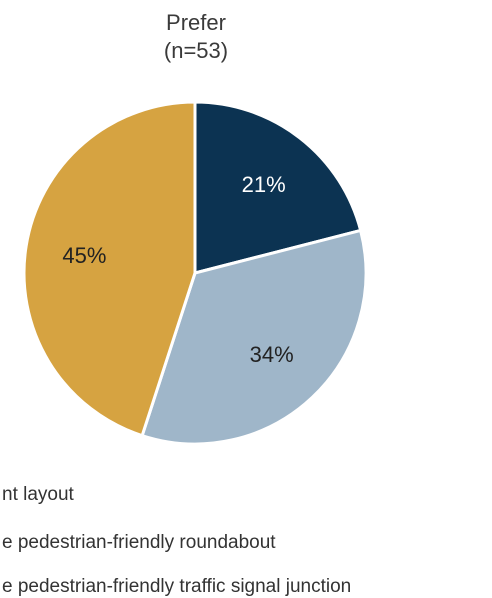  Describe the element at coordinates (196, 22) in the screenshot. I see `chart-title-line-1: Prefer` at that location.